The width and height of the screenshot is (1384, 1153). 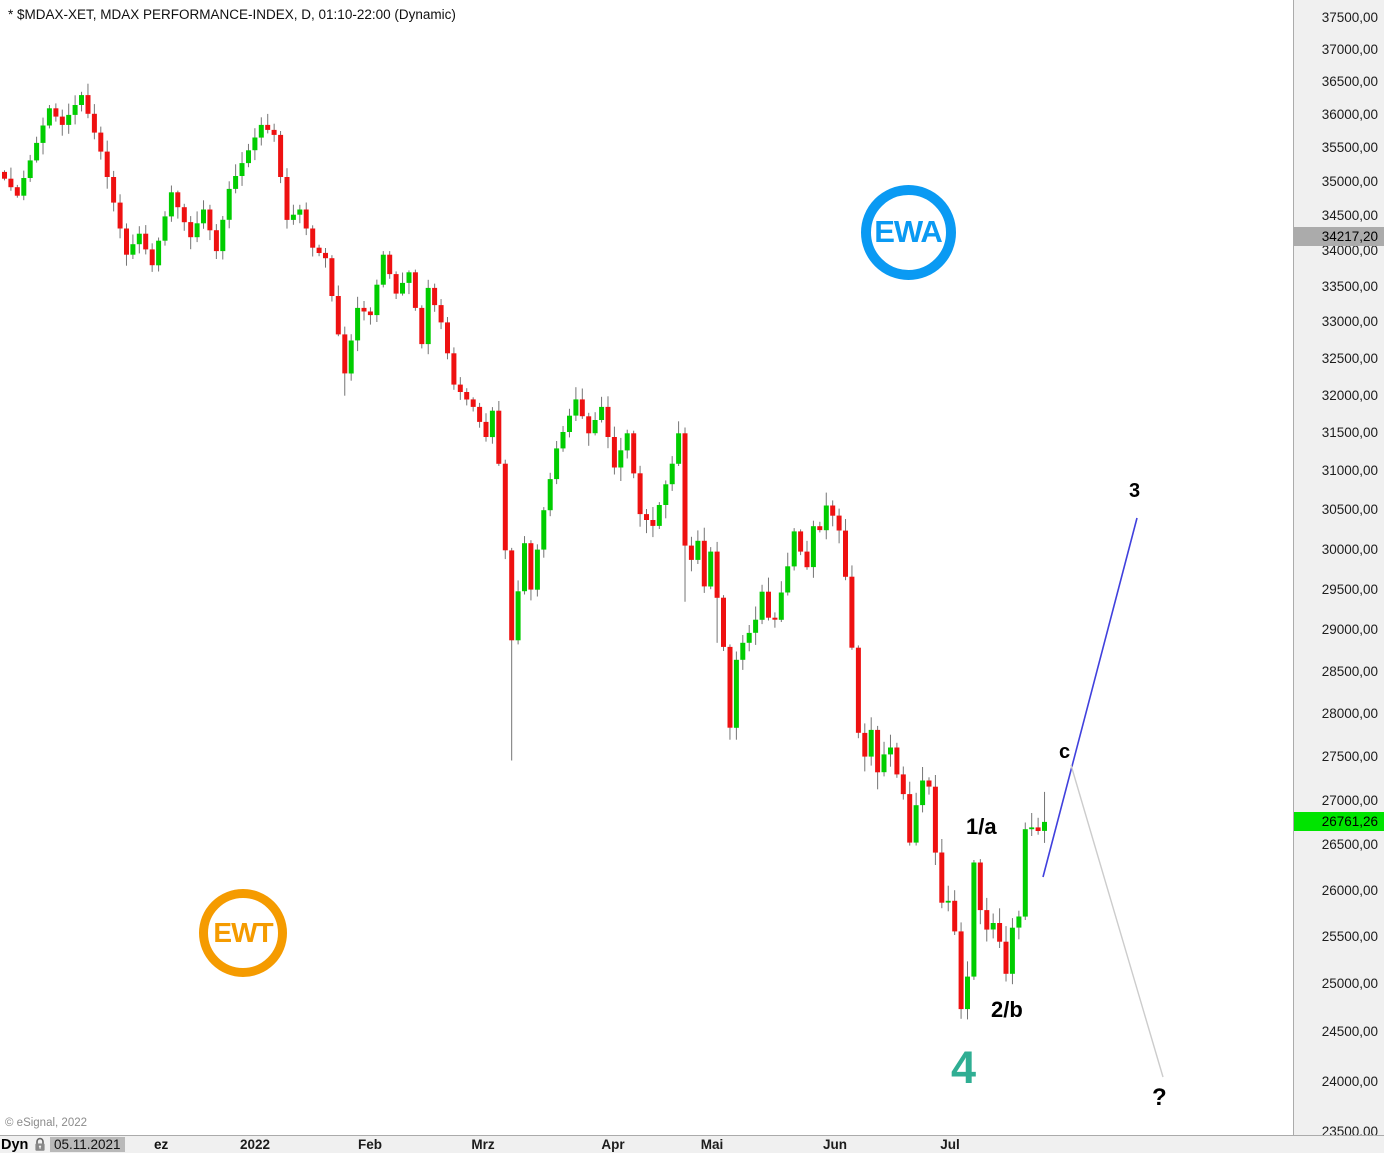 What do you see at coordinates (161, 1144) in the screenshot?
I see `month-label-partial: ez` at bounding box center [161, 1144].